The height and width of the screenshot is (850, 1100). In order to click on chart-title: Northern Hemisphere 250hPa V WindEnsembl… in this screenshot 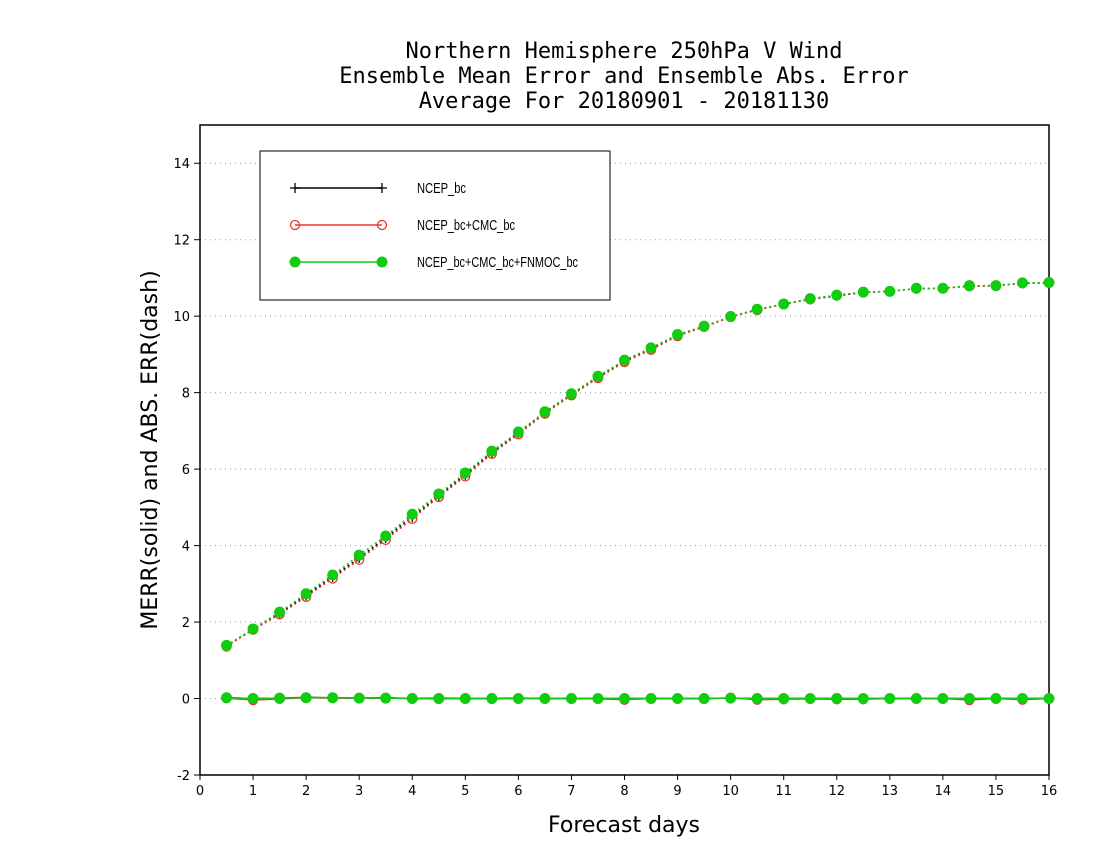, I will do `click(624, 76)`.